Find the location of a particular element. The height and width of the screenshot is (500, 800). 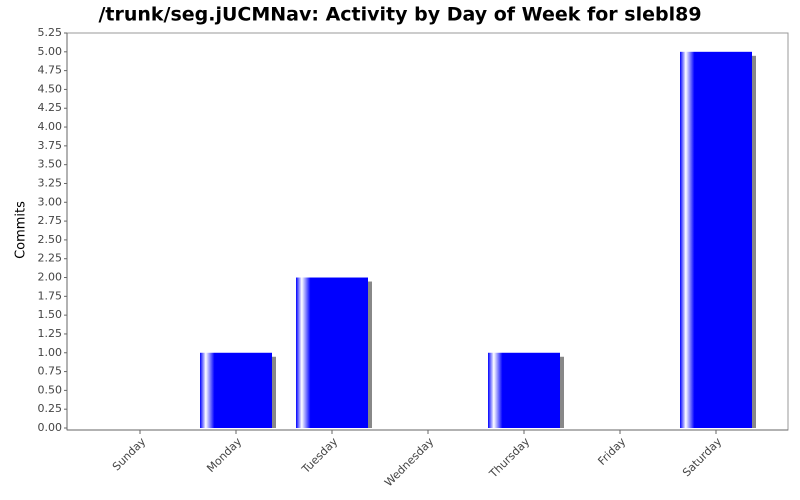

y-tick-label: 2.50 is located at coordinates (50, 239).